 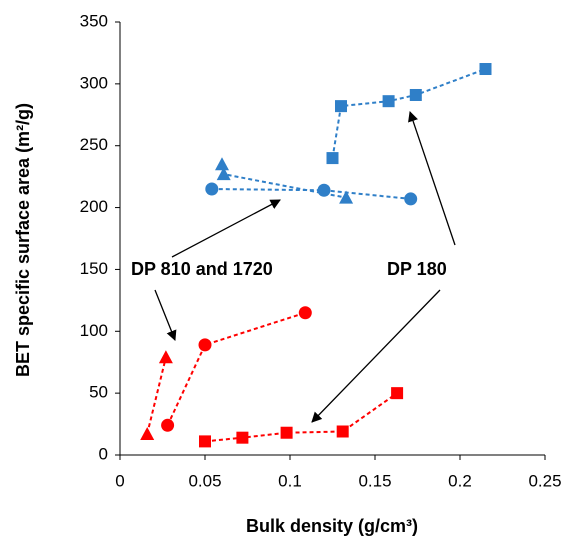 What do you see at coordinates (94, 268) in the screenshot?
I see `y-tick-label: 150` at bounding box center [94, 268].